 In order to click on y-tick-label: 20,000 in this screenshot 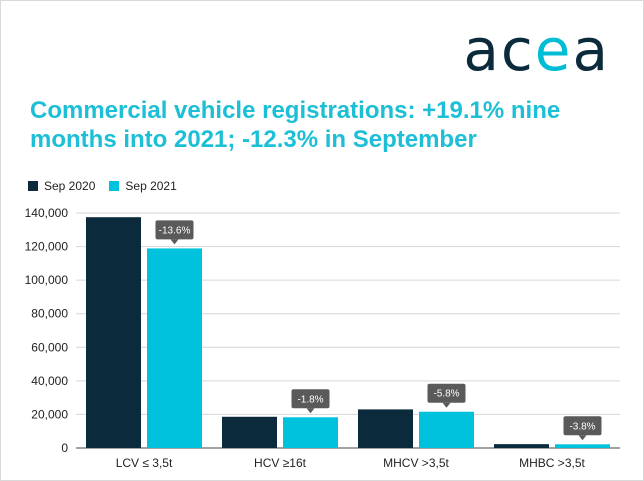, I will do `click(49, 414)`.